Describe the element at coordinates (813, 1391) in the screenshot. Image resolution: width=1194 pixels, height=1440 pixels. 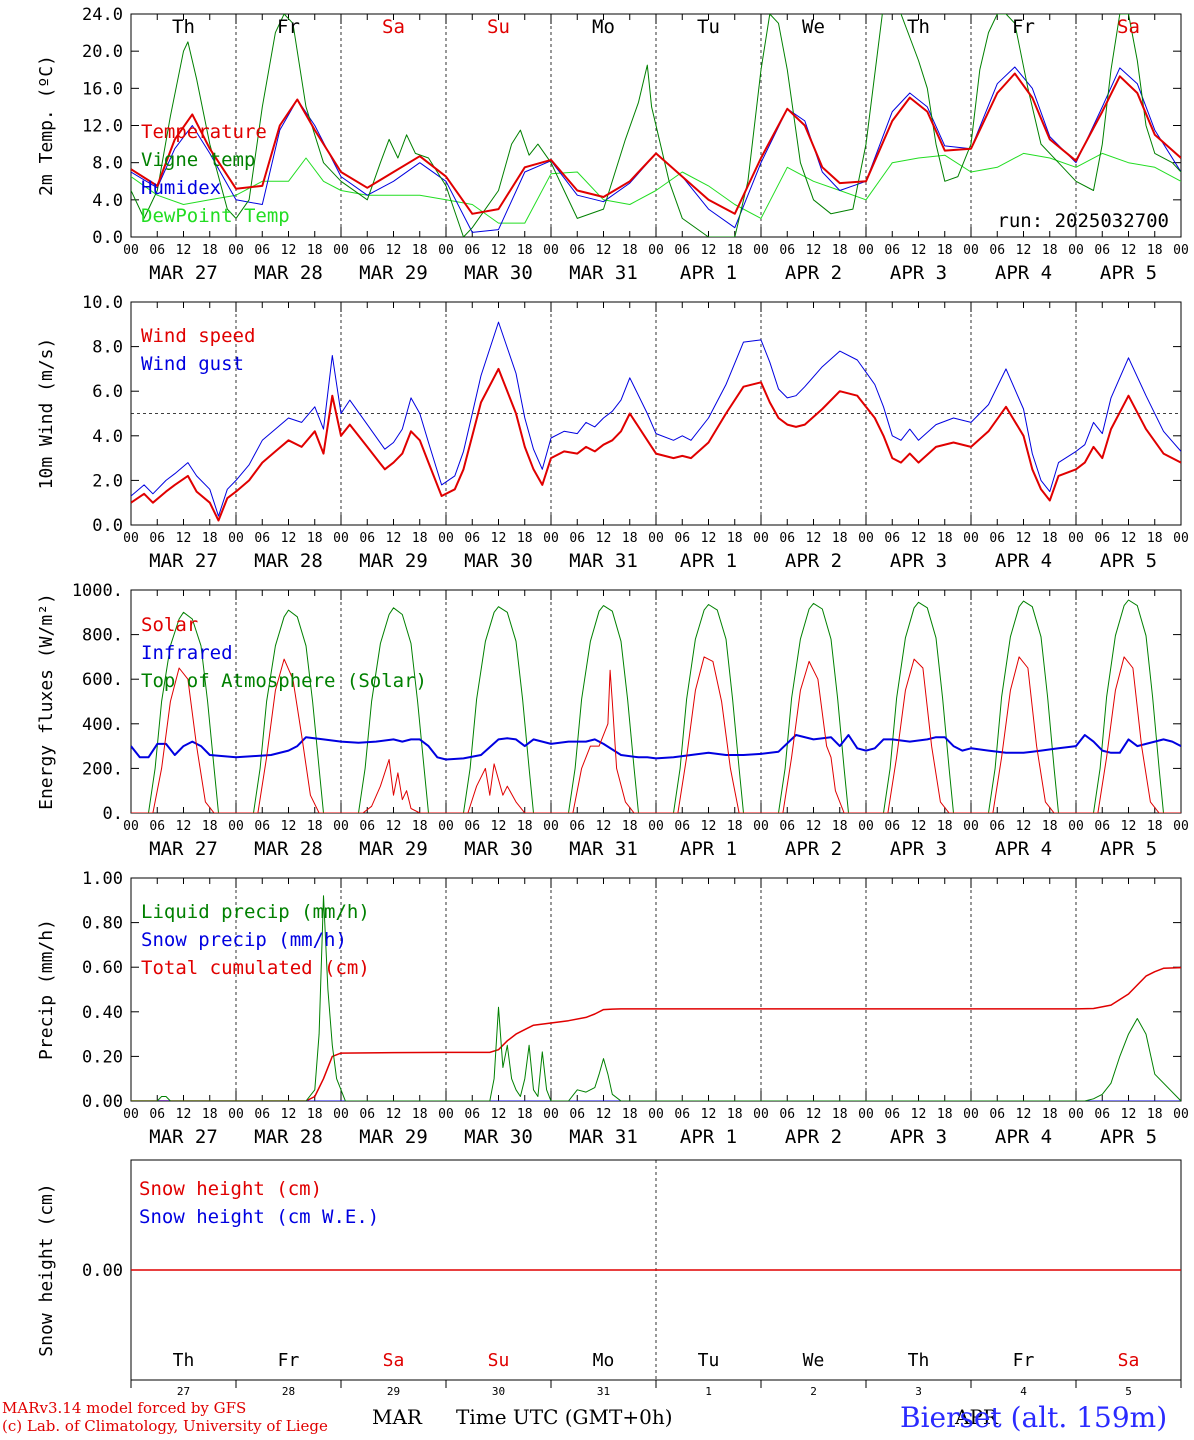
I see `day-number-label: 2` at that location.